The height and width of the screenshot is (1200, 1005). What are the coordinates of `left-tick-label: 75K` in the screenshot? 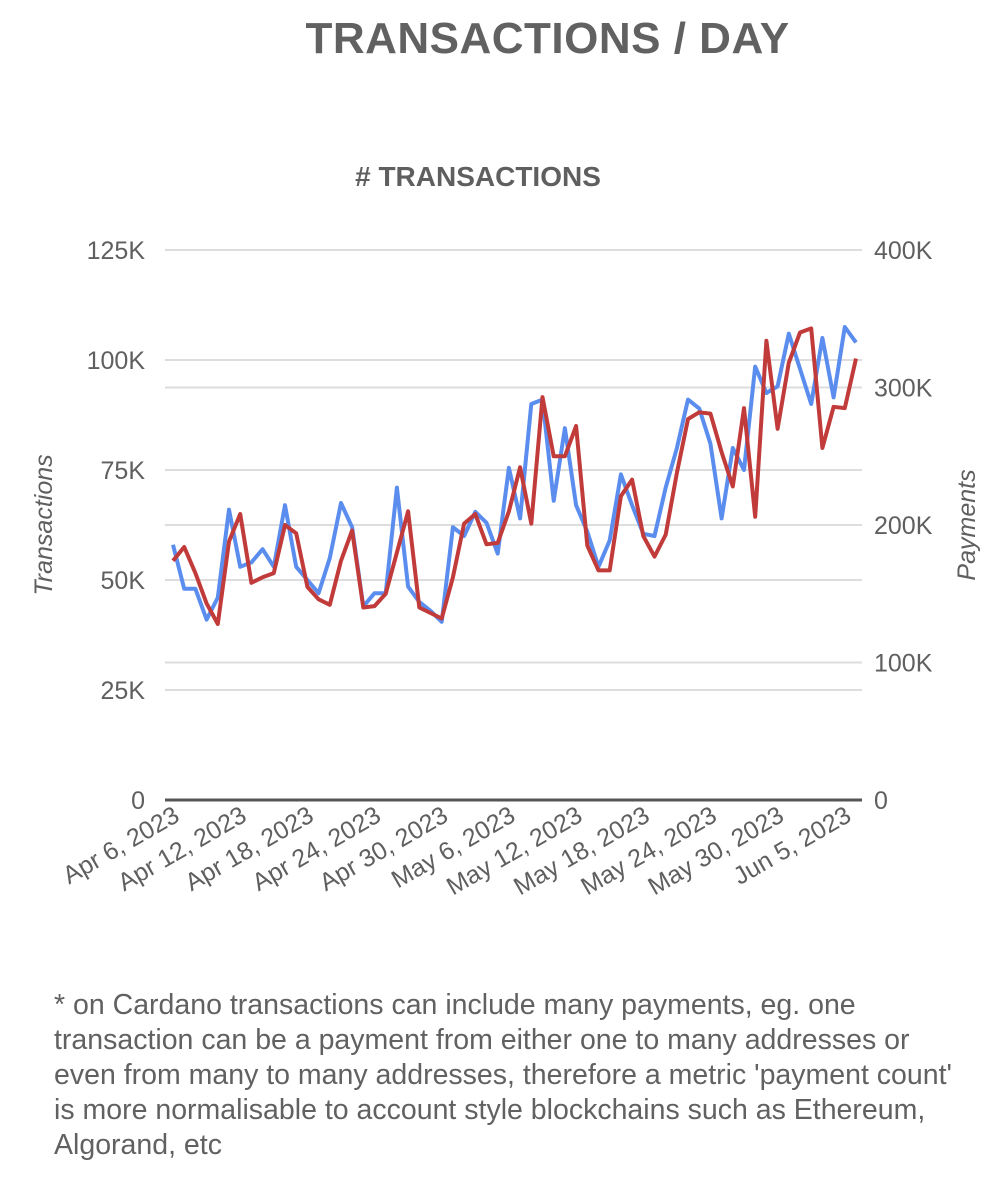 It's located at (123, 471).